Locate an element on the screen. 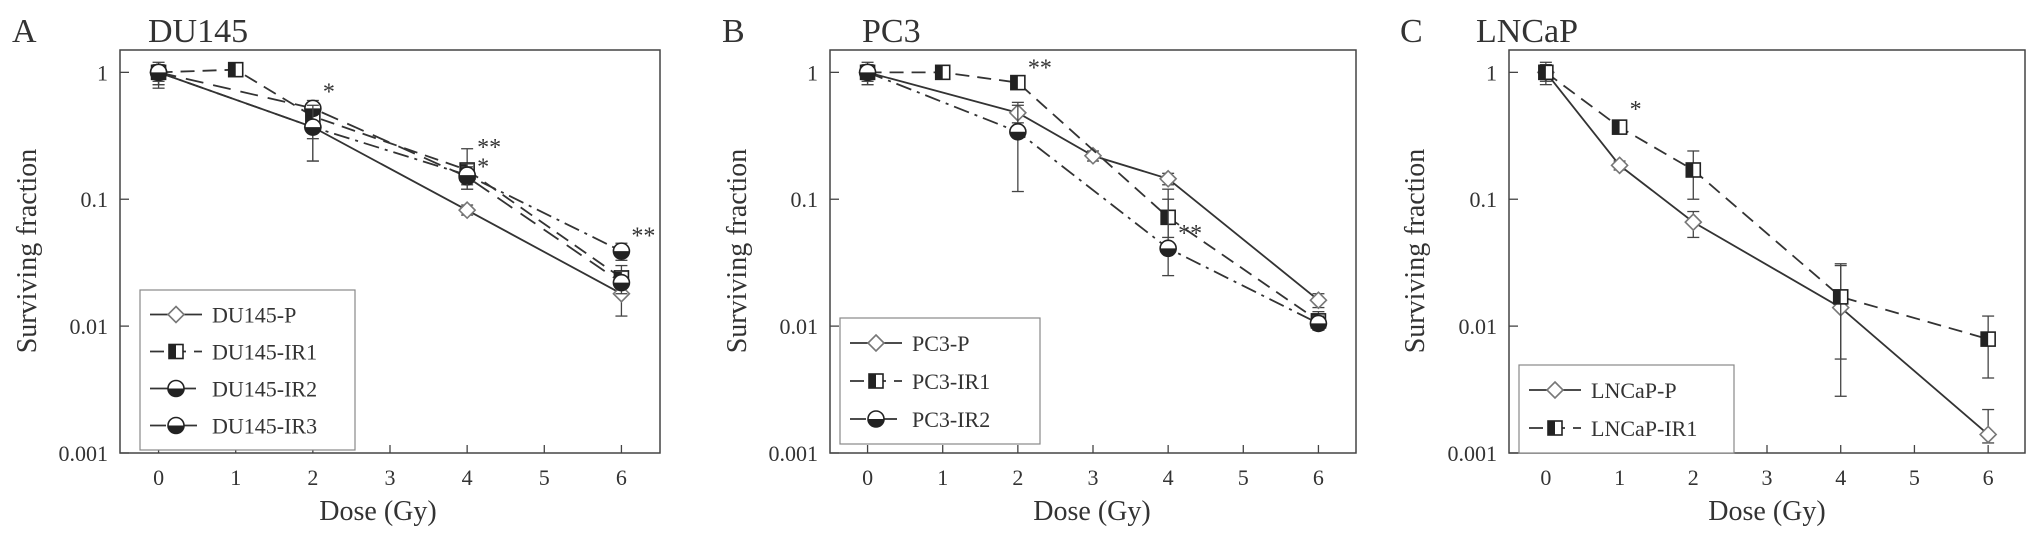  legend-entry: LNCaP-P is located at coordinates (1603, 390).